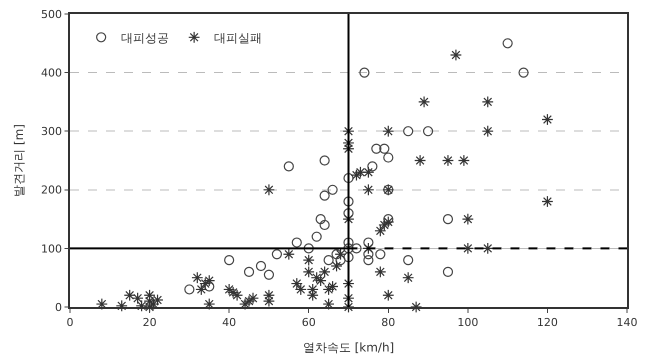 The image size is (646, 360). I want to click on y-tick-label: 200, so click(51, 190).